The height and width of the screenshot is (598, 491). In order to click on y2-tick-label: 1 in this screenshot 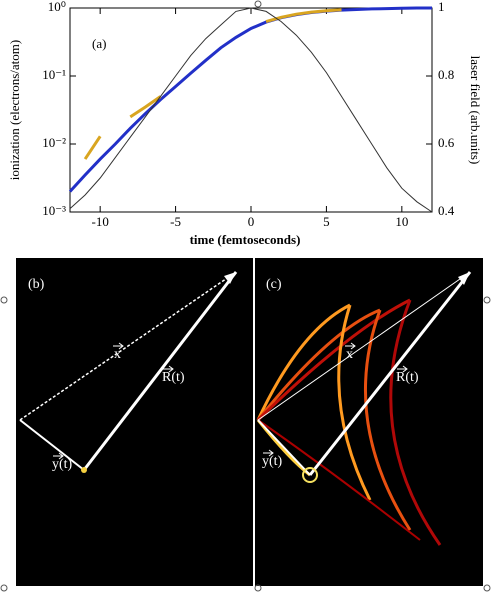, I will do `click(441, 7)`.